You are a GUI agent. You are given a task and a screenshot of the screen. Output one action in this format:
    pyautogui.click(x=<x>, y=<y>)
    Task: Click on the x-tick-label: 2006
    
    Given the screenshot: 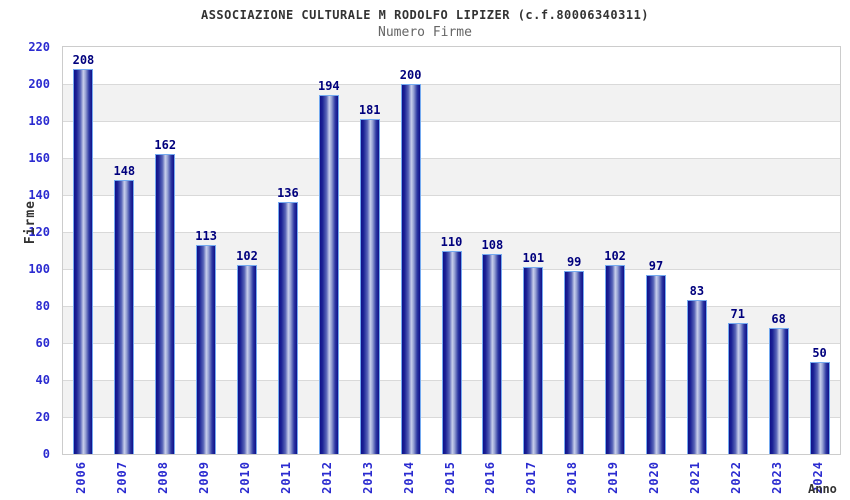 What is the action you would take?
    pyautogui.click(x=81, y=477)
    